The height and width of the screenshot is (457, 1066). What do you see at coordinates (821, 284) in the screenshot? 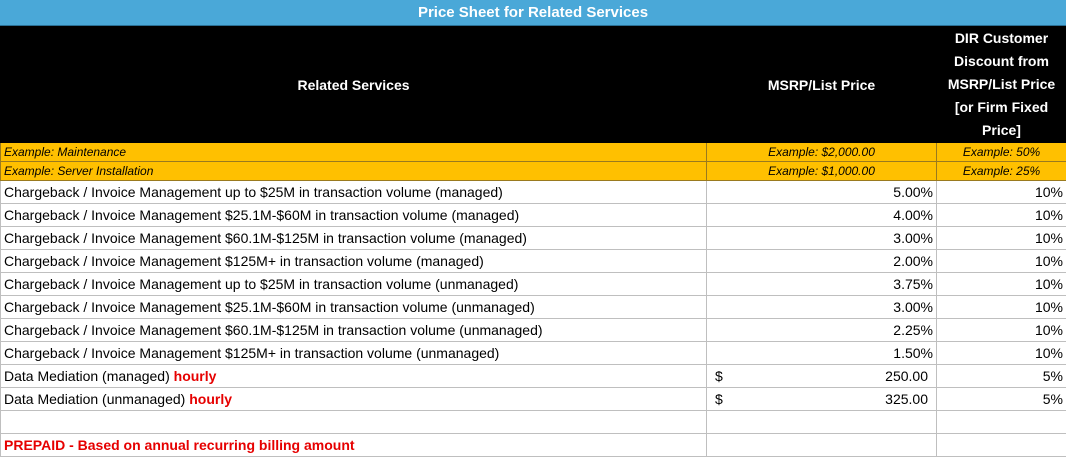
I see `price-cell: 3.75%` at bounding box center [821, 284].